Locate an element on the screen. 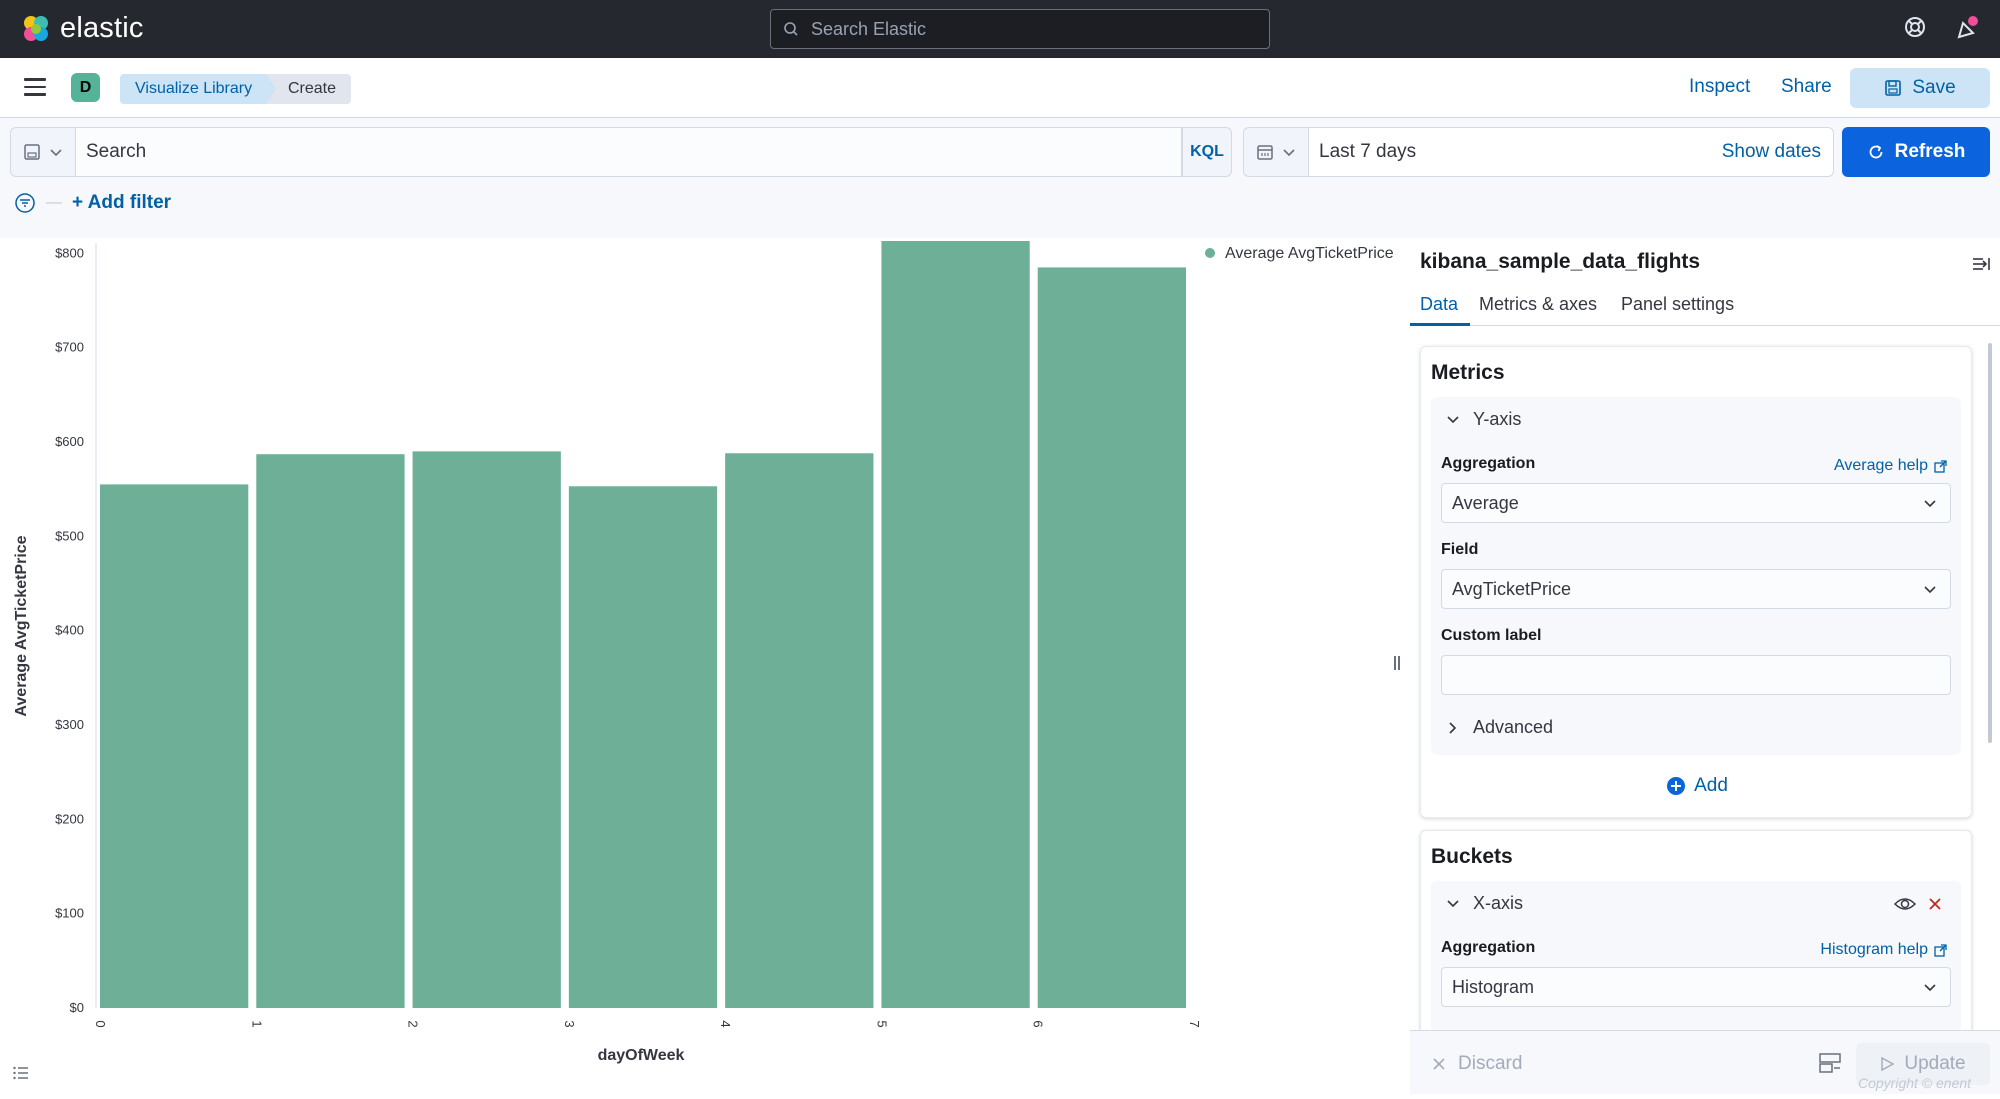  x-axis-label: X-axis is located at coordinates (1498, 903).